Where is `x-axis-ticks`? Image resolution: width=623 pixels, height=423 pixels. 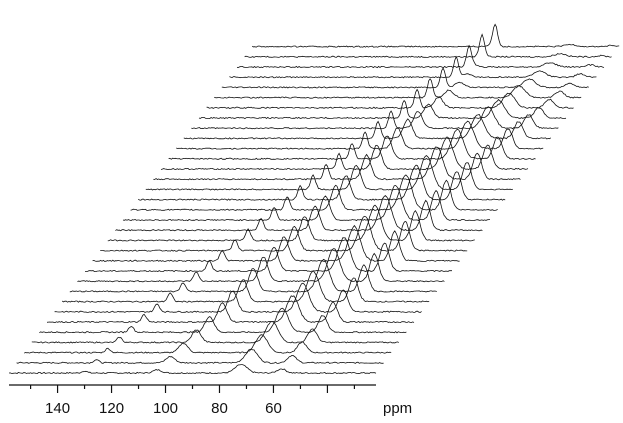
x-axis-ticks is located at coordinates (192, 389).